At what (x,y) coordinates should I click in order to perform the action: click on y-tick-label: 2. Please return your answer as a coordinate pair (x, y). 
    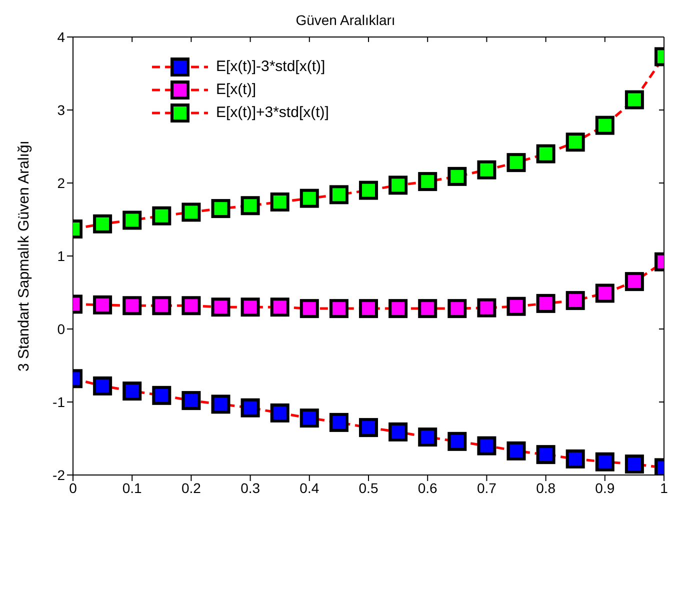
    Looking at the image, I should click on (61, 182).